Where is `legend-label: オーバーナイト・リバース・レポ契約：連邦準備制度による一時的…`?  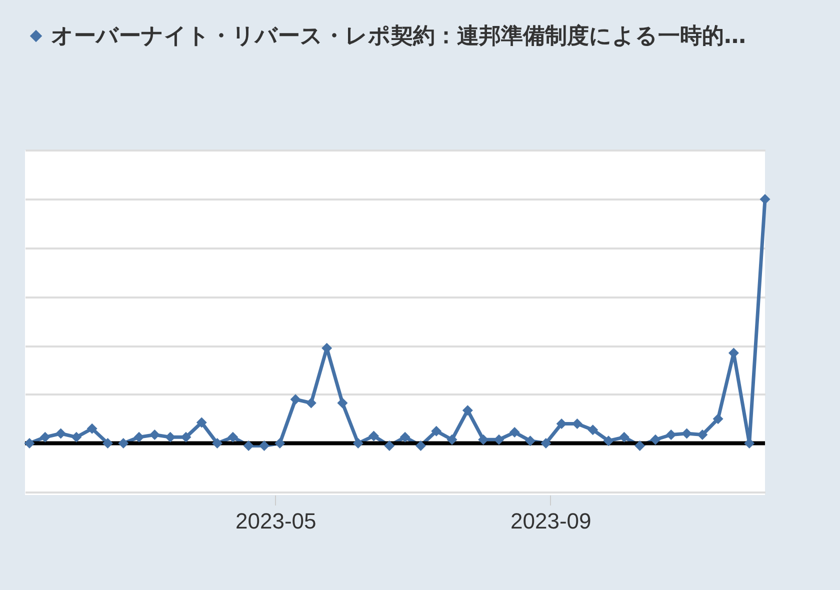 legend-label: オーバーナイト・リバース・レポ契約：連邦準備制度による一時的… is located at coordinates (398, 36).